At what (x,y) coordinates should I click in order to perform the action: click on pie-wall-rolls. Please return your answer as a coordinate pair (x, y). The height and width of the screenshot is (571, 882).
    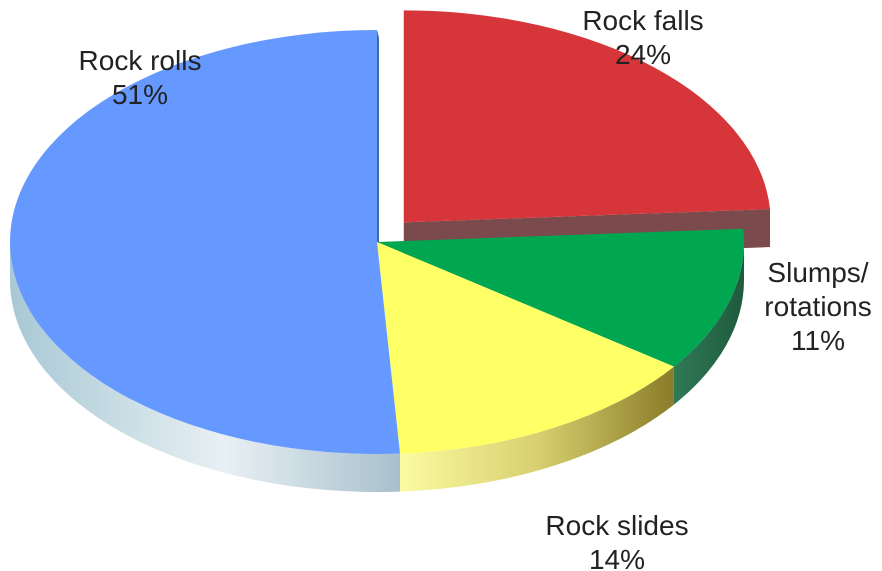
    Looking at the image, I should click on (378, 140).